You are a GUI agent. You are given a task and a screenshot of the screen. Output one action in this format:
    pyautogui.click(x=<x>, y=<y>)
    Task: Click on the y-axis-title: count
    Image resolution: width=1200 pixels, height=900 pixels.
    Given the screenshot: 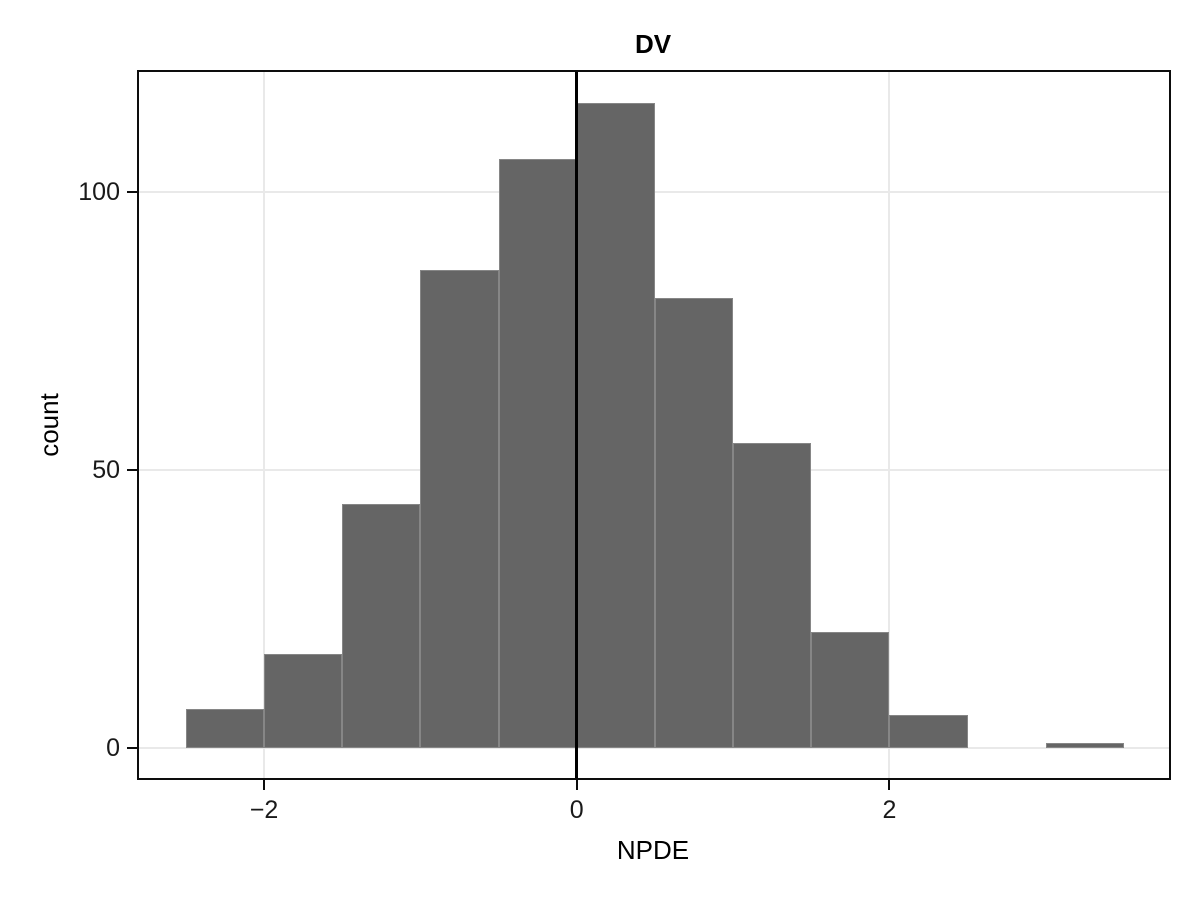 What is the action you would take?
    pyautogui.click(x=49, y=425)
    